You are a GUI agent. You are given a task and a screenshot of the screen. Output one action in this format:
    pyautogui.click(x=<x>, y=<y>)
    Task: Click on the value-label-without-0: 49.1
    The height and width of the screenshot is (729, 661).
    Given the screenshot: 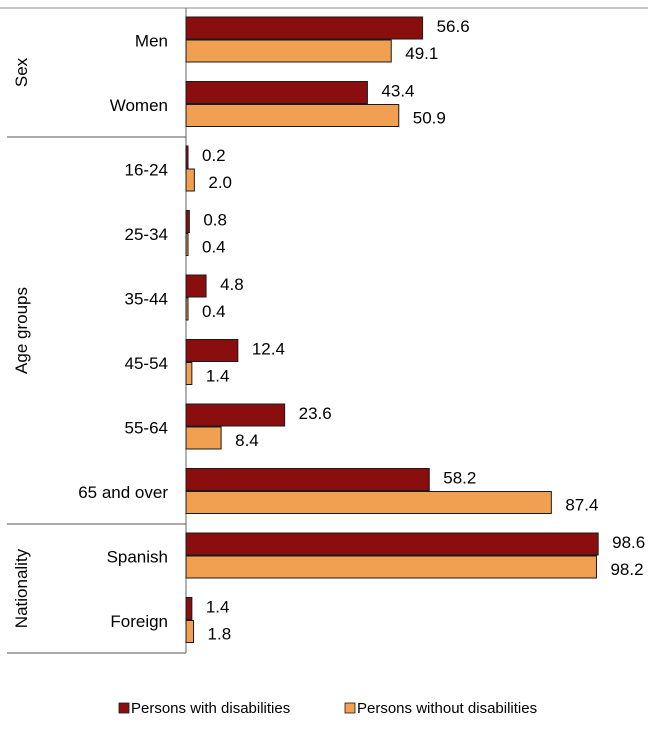 What is the action you would take?
    pyautogui.click(x=421, y=53)
    